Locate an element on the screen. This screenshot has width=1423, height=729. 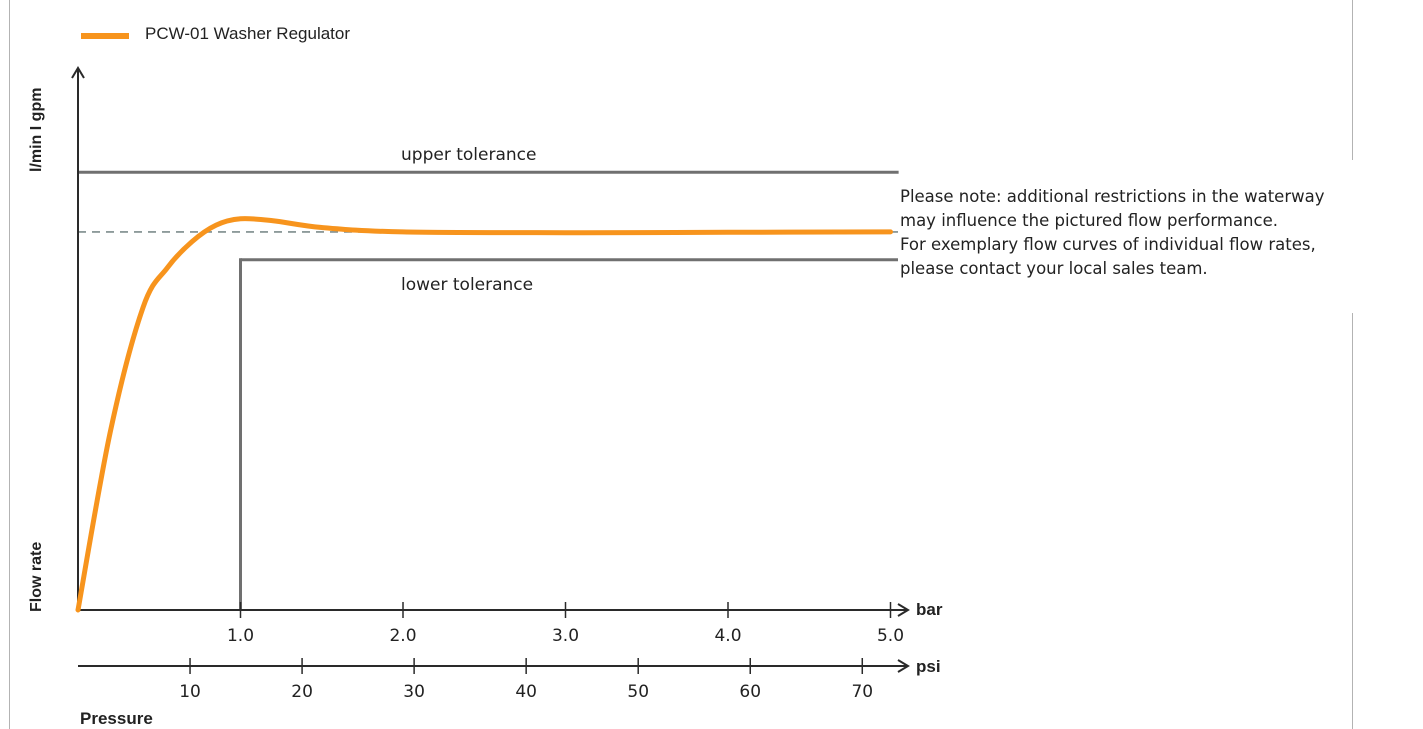
lower-tolerance-label: lower tolerance is located at coordinates (467, 285).